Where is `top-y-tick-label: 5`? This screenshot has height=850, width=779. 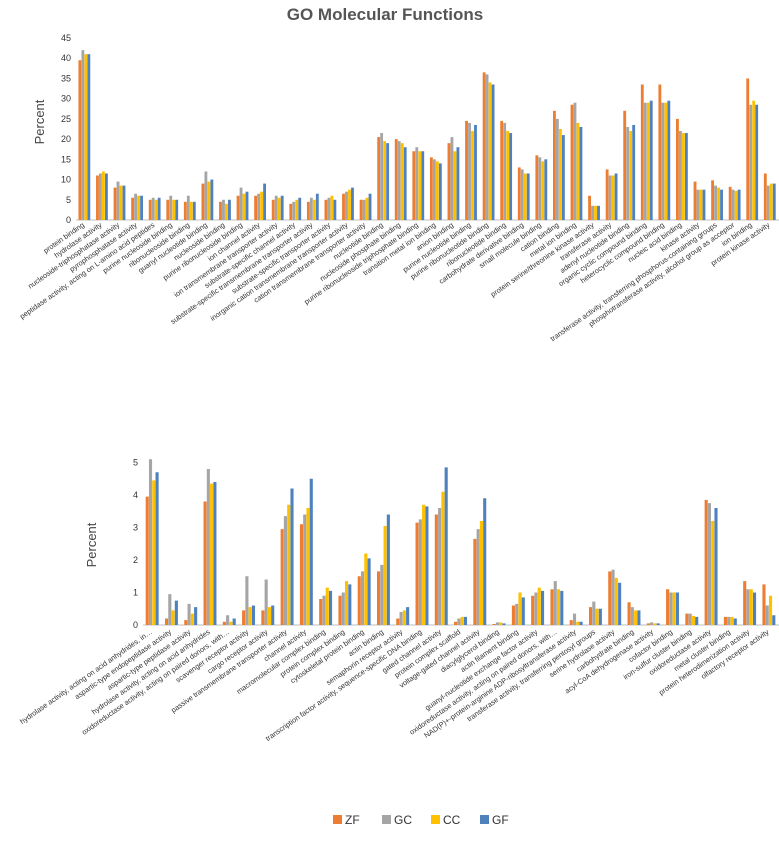 top-y-tick-label: 5 is located at coordinates (68, 200).